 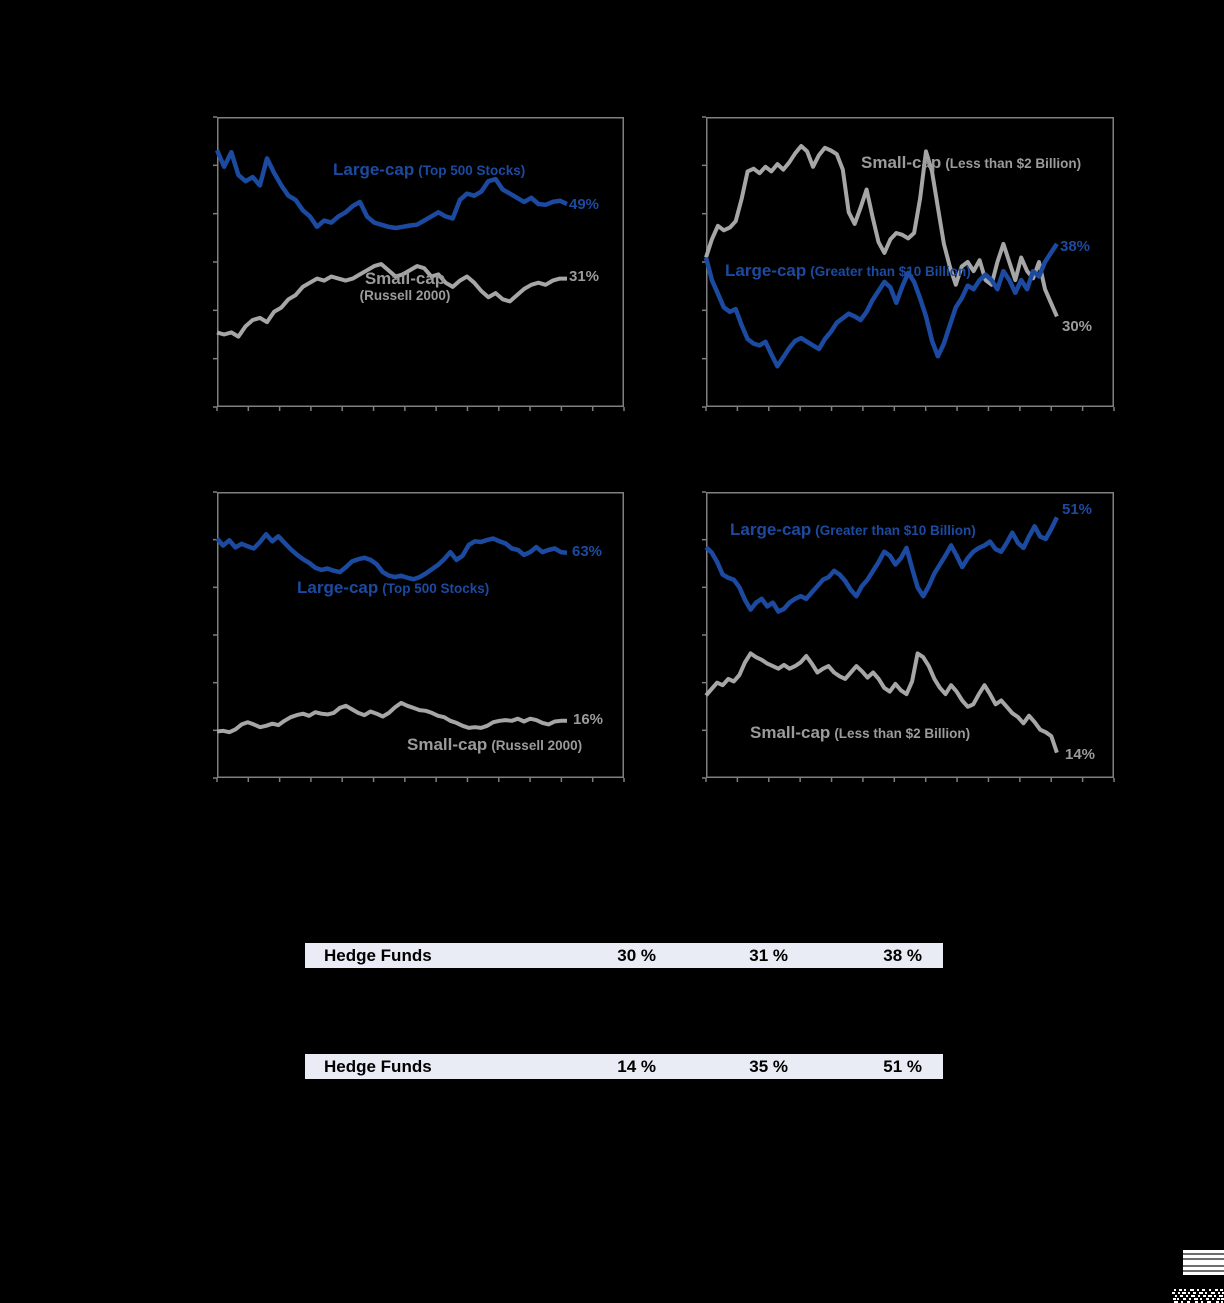 What do you see at coordinates (1080, 754) in the screenshot?
I see `end-value-label-small-cap: 14%` at bounding box center [1080, 754].